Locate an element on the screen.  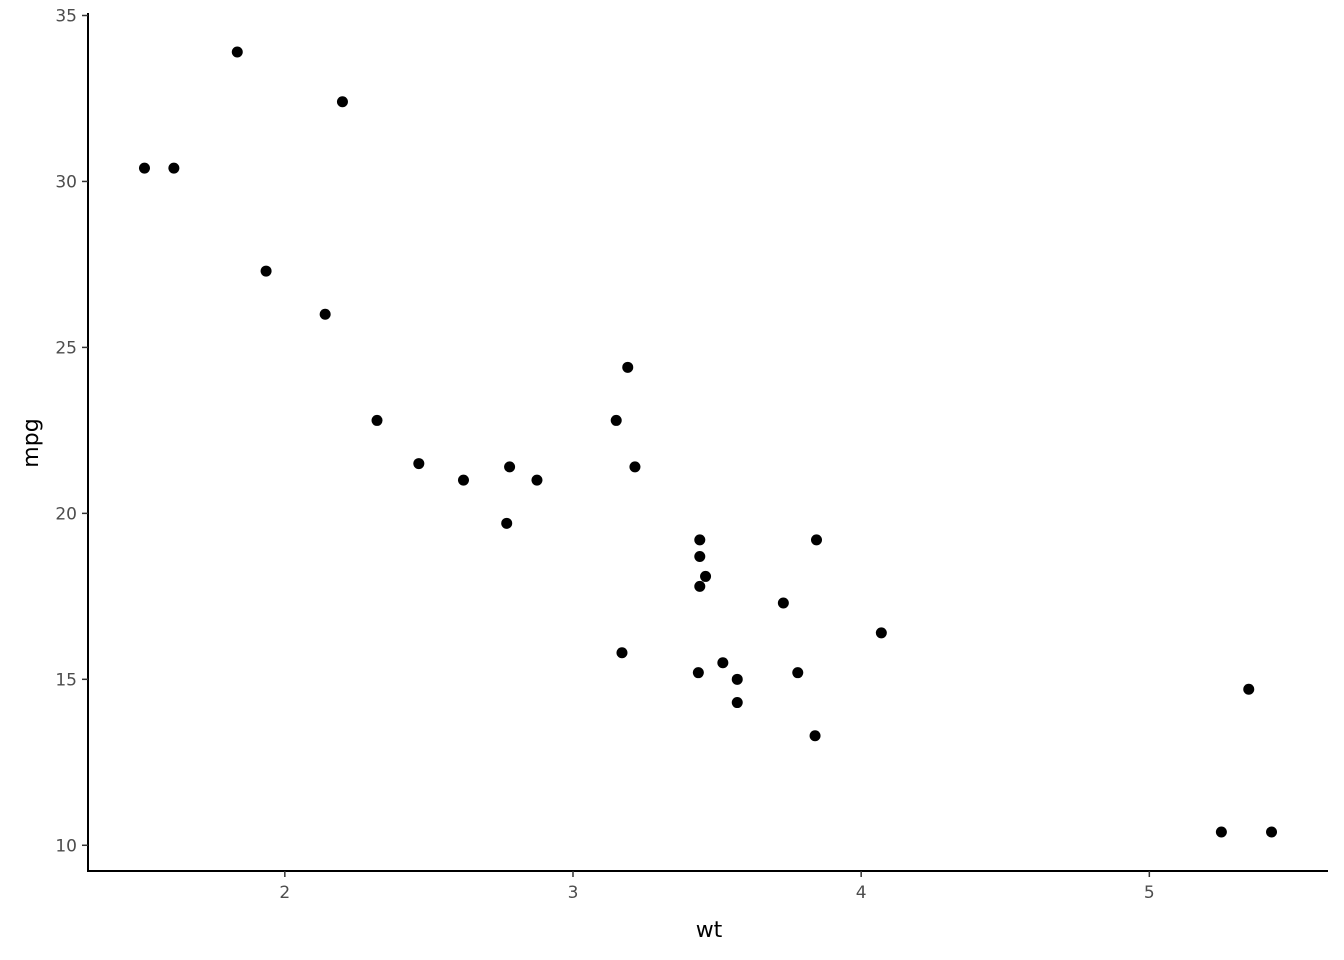
y-tick-label: 35 is located at coordinates (66, 16).